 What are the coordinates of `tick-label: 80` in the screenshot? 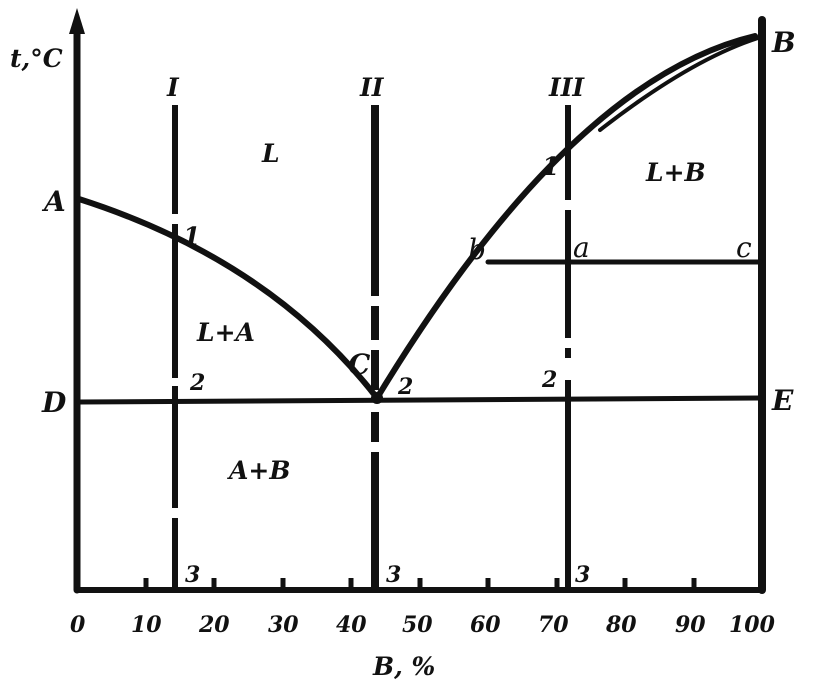 It's located at (621, 625).